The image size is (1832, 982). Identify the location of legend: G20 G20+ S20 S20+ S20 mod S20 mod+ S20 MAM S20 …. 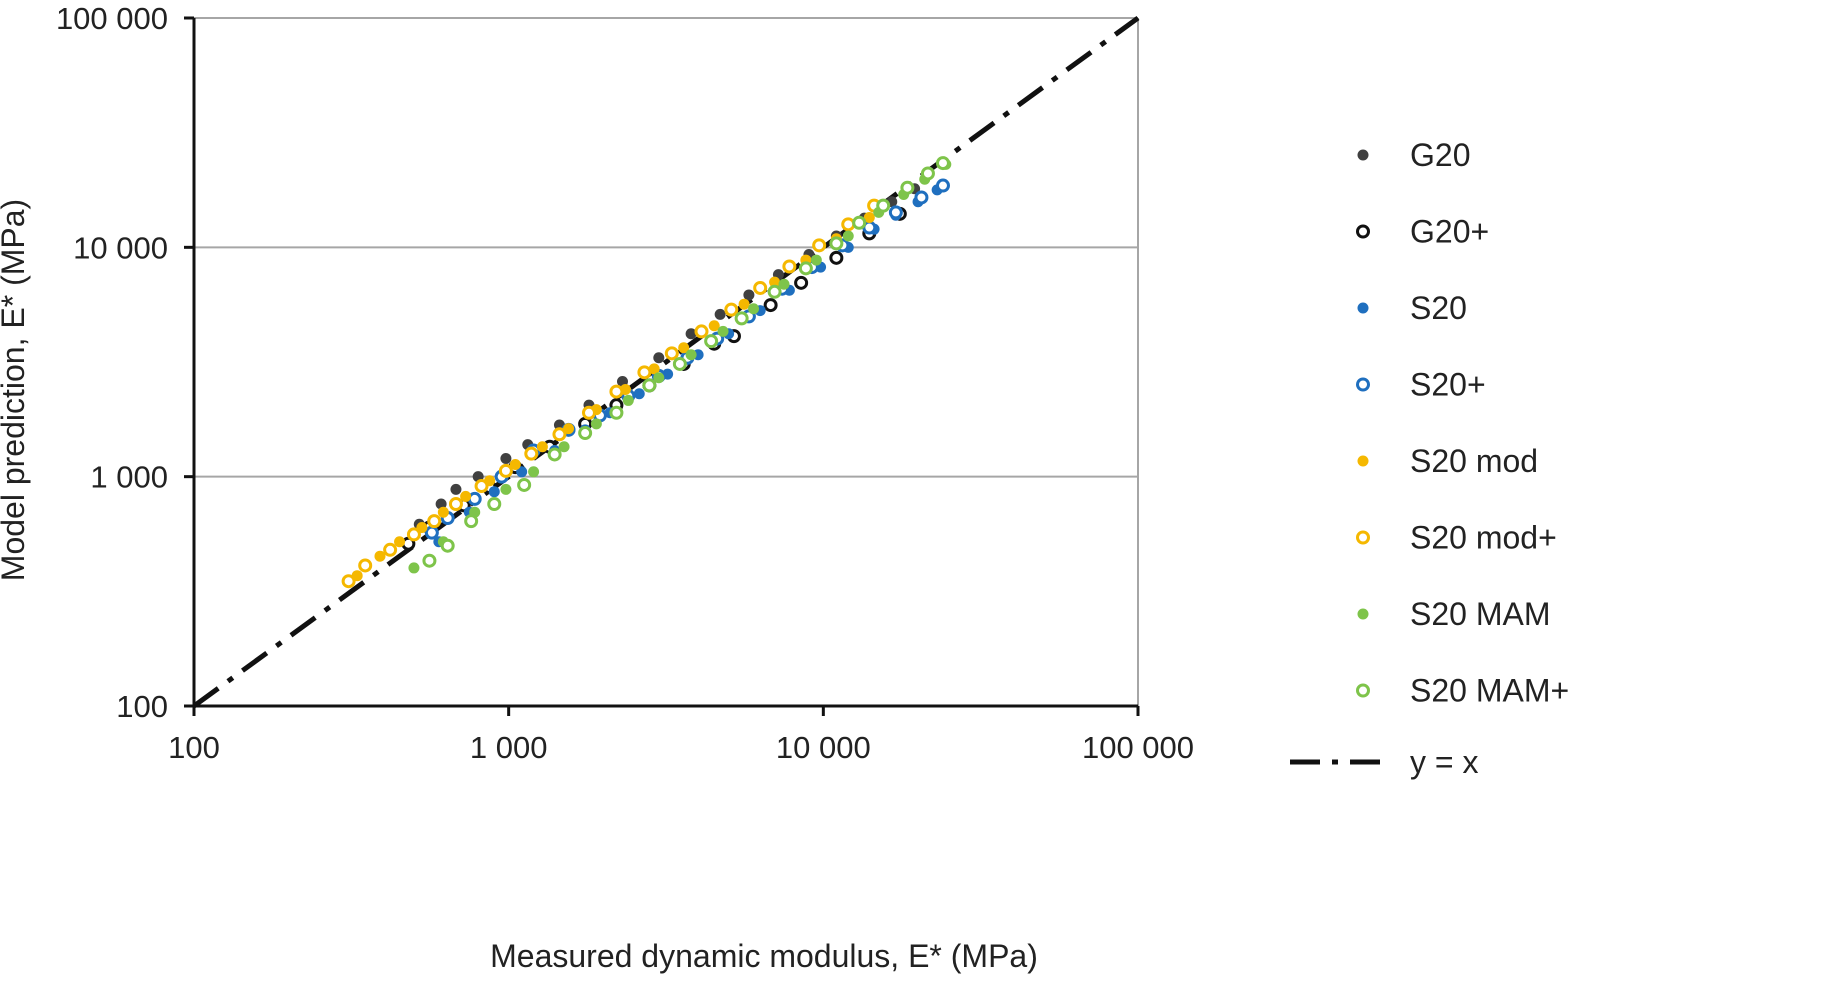
(1429, 458).